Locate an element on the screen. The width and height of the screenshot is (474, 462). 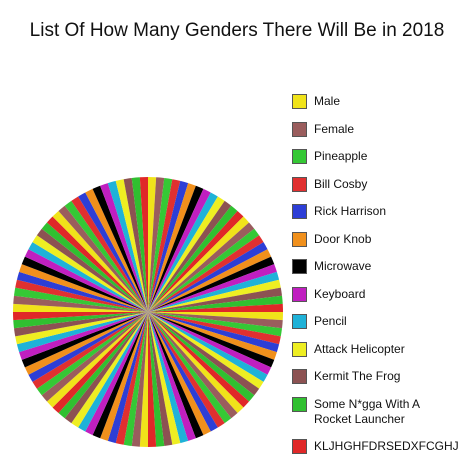
legend-label: Kermit The Frog is located at coordinates (357, 376).